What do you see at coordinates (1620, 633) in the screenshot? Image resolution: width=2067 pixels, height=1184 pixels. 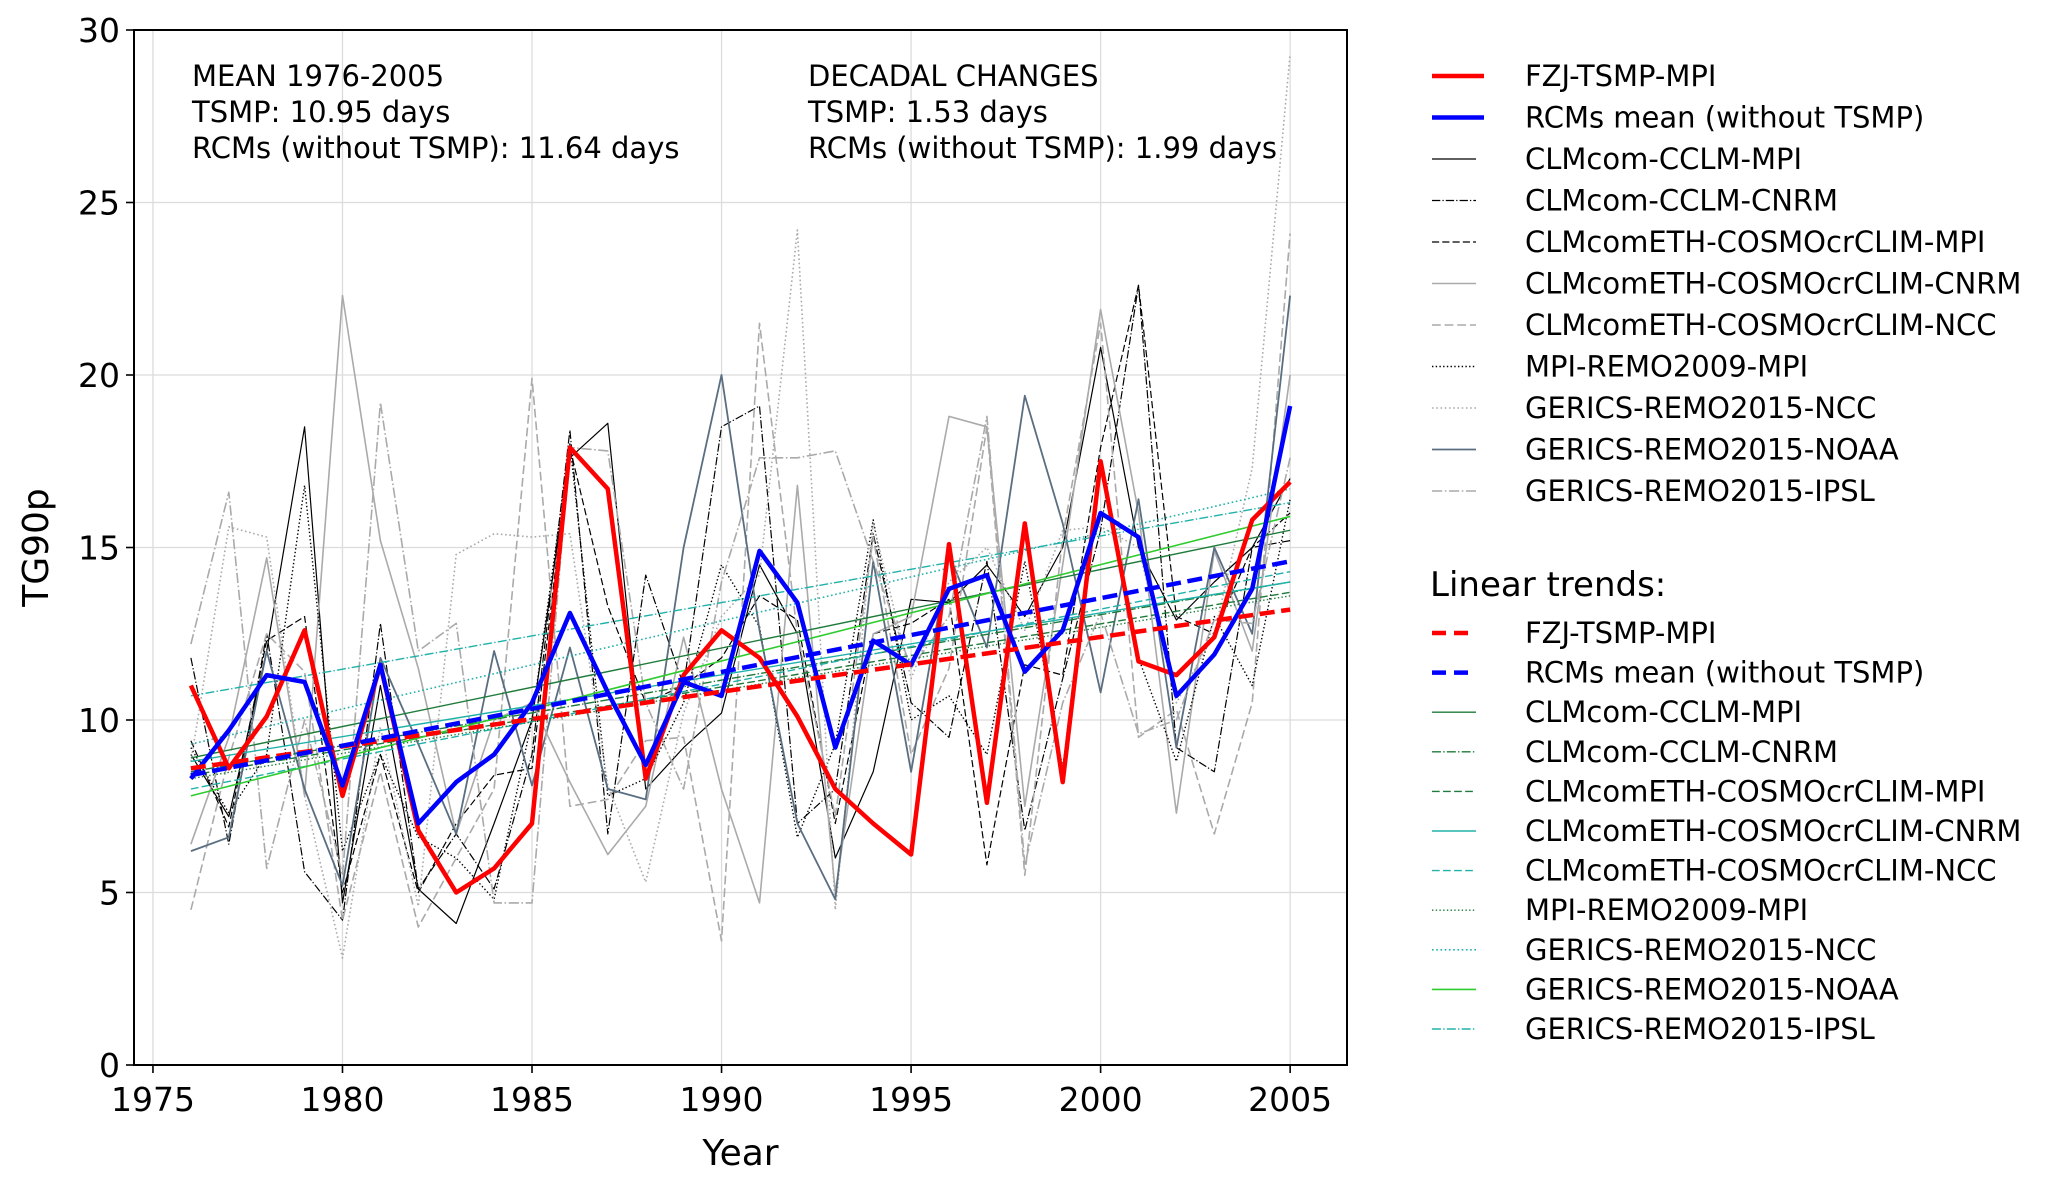 I see `legend-trend-label-fzj-tsmp-mpi: FZJ-TSMP-MPI` at bounding box center [1620, 633].